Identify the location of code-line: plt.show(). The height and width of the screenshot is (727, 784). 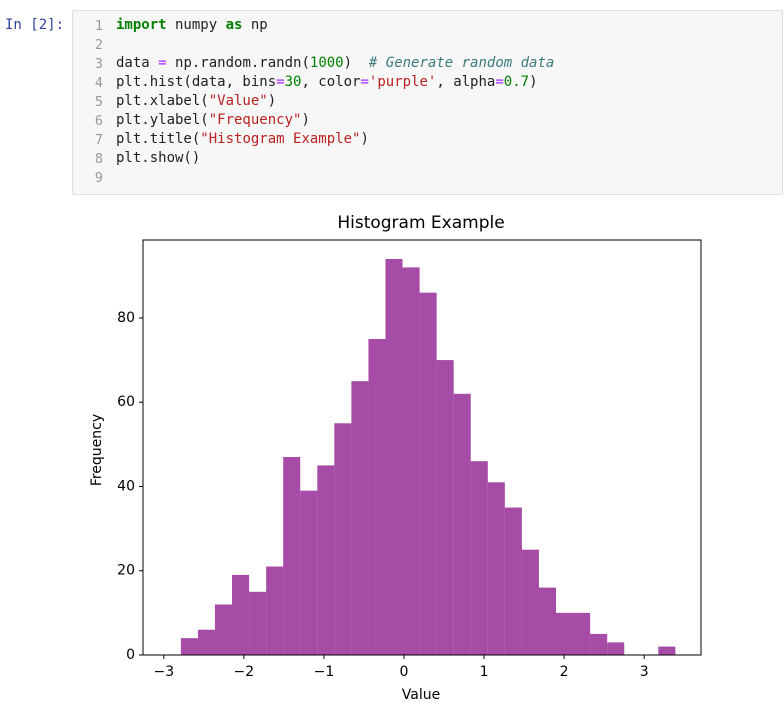
(158, 158).